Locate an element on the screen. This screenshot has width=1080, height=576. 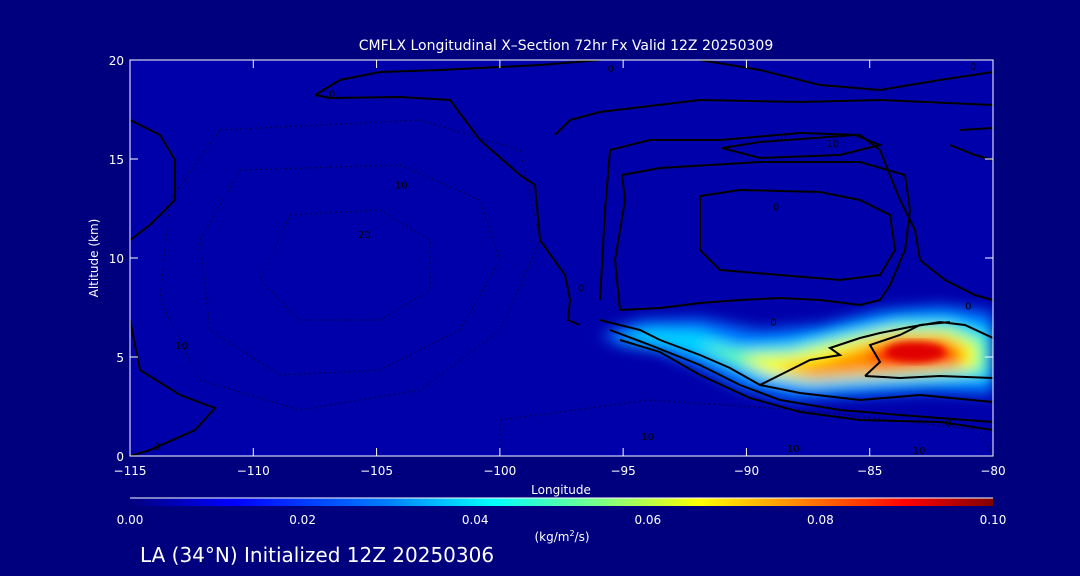
initialization-footer: LA (34°N) Initialized 12Z 20250306 is located at coordinates (317, 555).